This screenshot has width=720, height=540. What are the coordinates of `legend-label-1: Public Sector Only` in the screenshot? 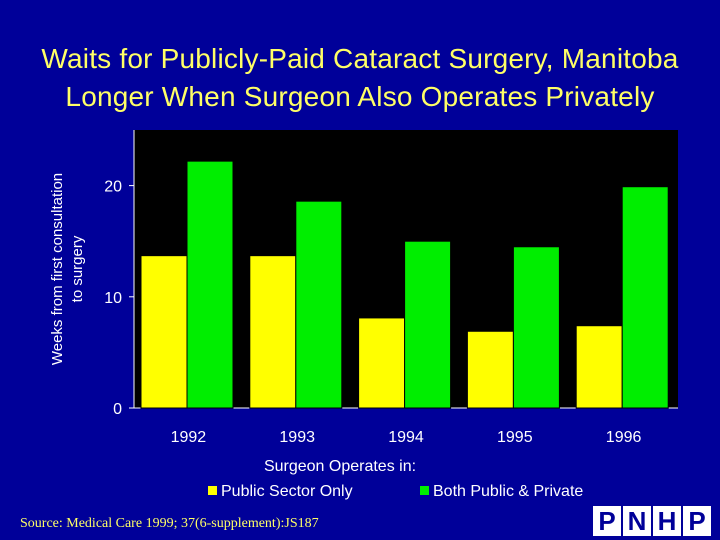 It's located at (287, 491).